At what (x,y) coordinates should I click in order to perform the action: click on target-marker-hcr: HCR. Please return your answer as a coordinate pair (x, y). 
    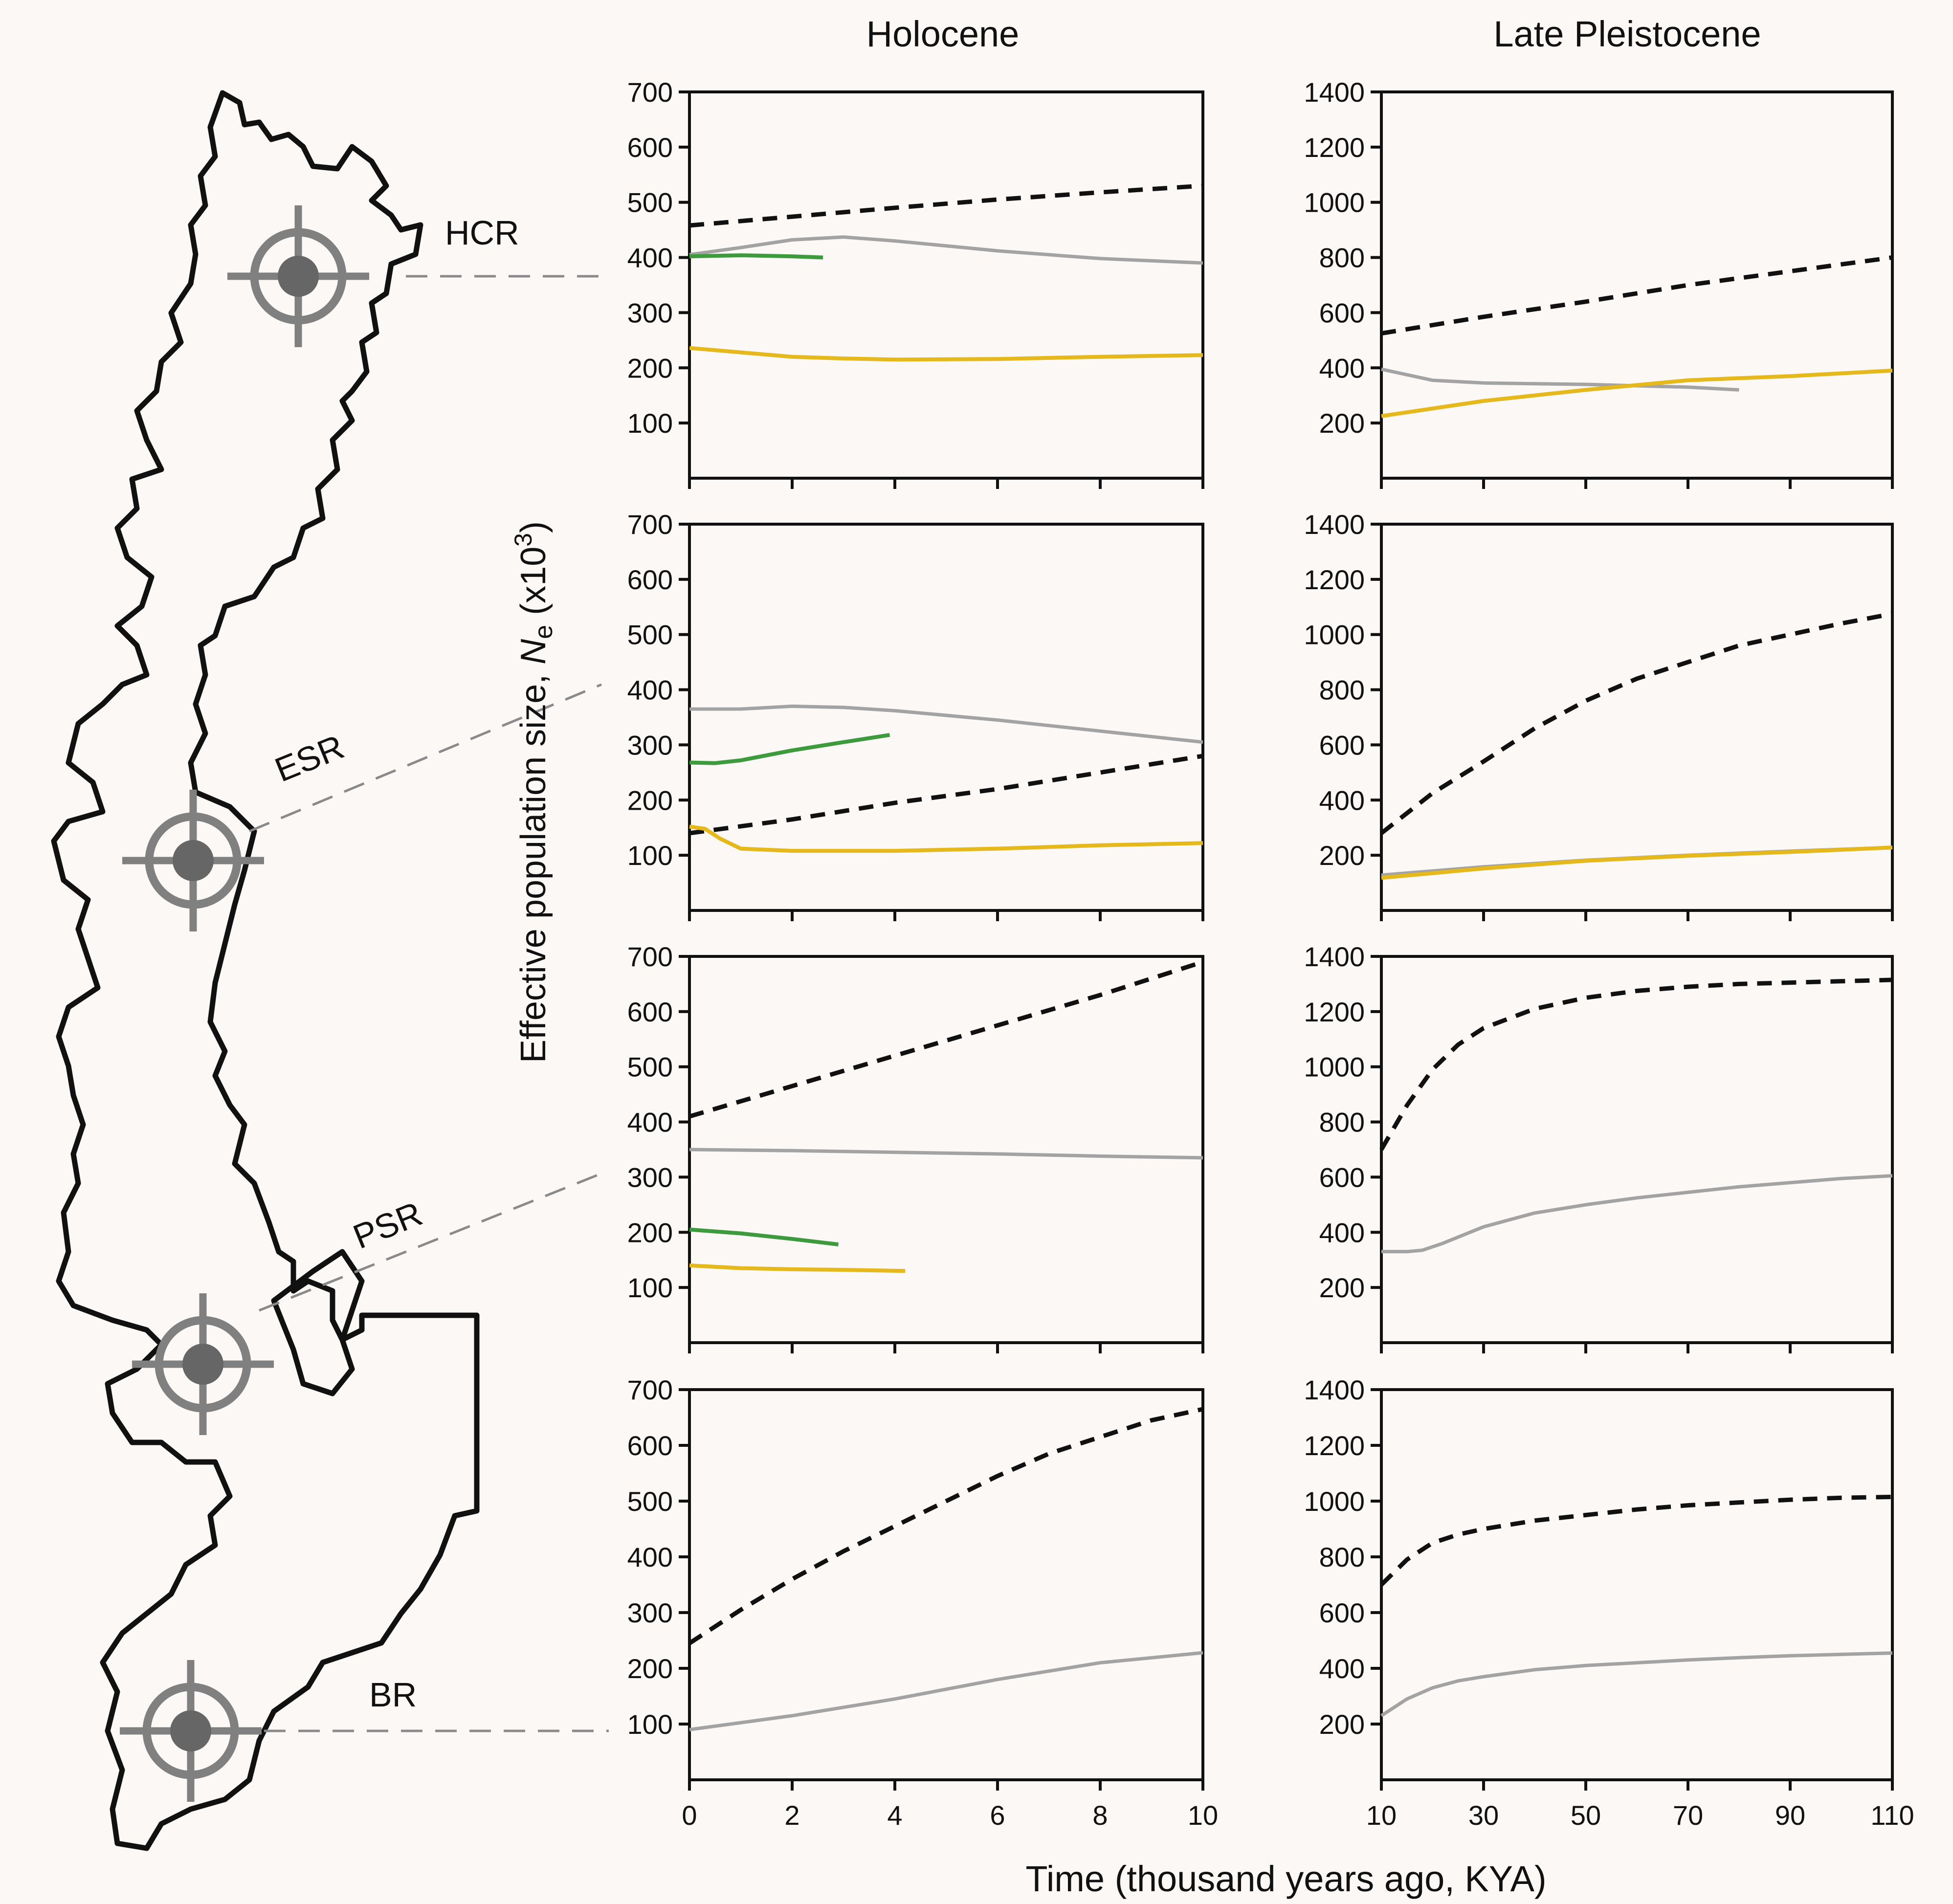
    Looking at the image, I should click on (418, 276).